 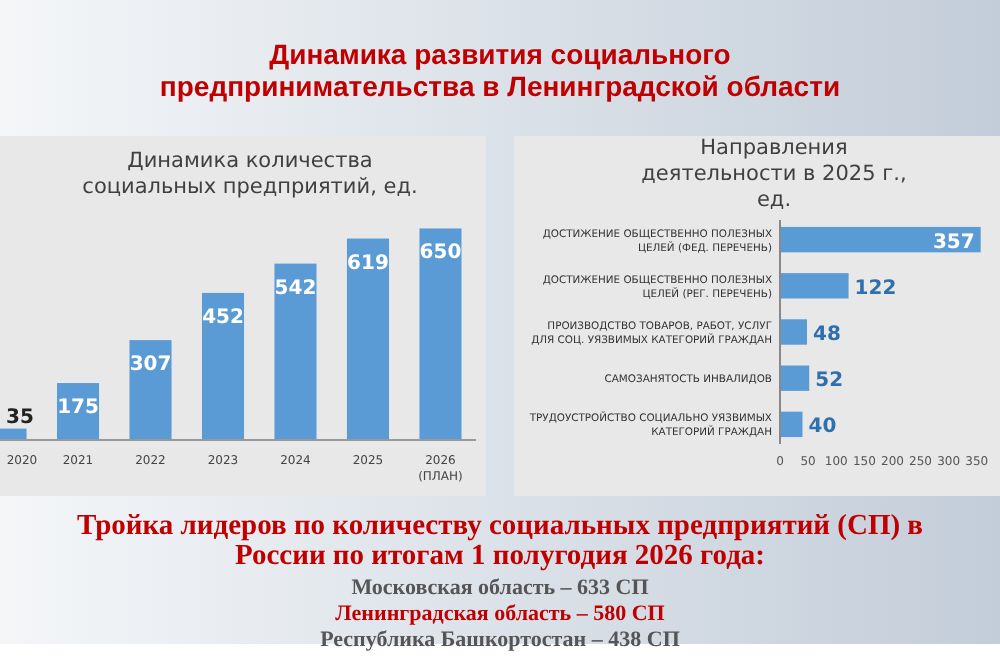 I want to click on text: Республика Башкортостан – 438 СП, so click(x=500, y=640).